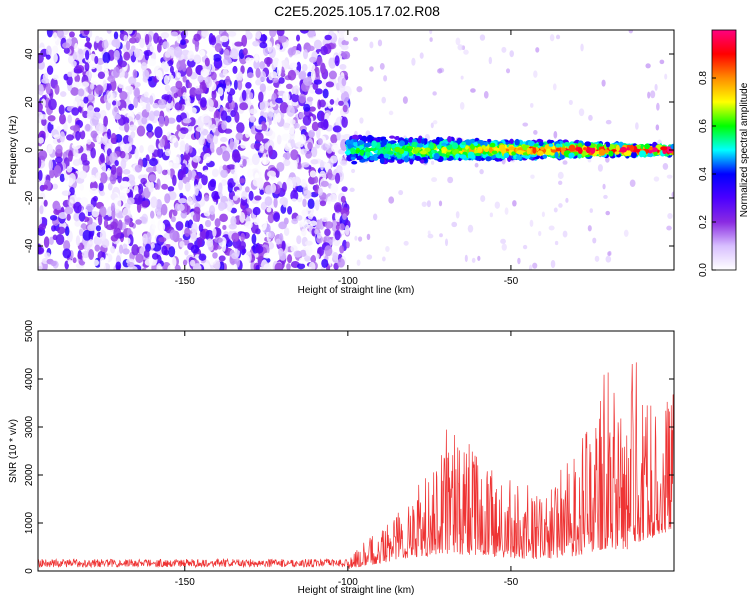 The width and height of the screenshot is (750, 600). Describe the element at coordinates (703, 174) in the screenshot. I see `colorbar-tick-label: 0.4` at that location.